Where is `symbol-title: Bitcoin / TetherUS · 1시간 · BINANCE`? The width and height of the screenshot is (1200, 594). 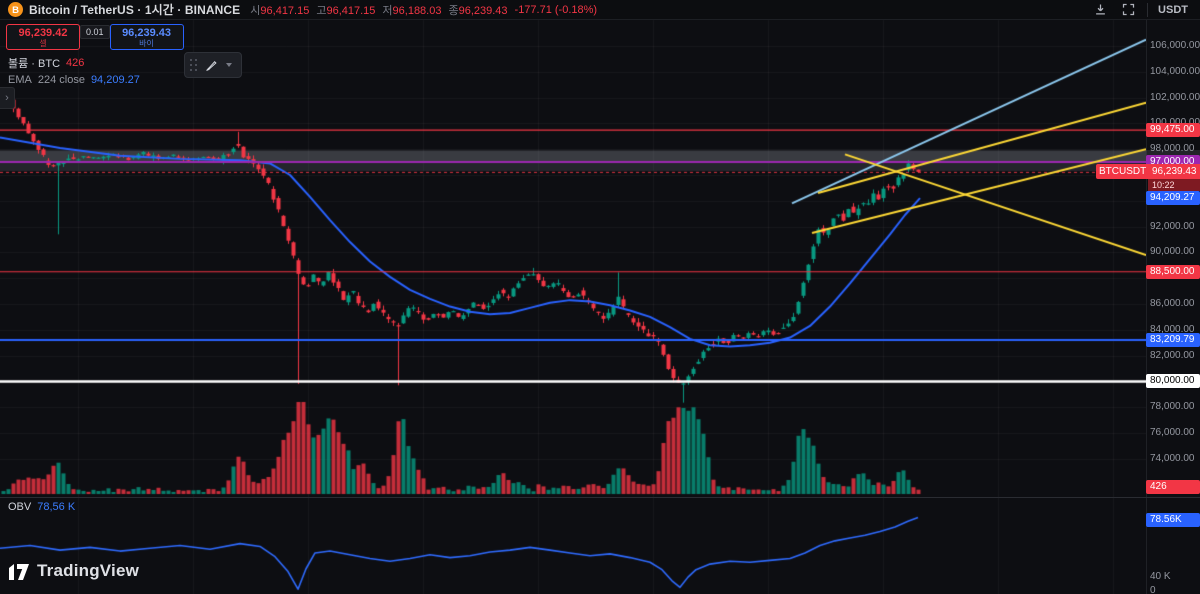
symbol-title: Bitcoin / TetherUS · 1시간 · BINANCE is located at coordinates (135, 10).